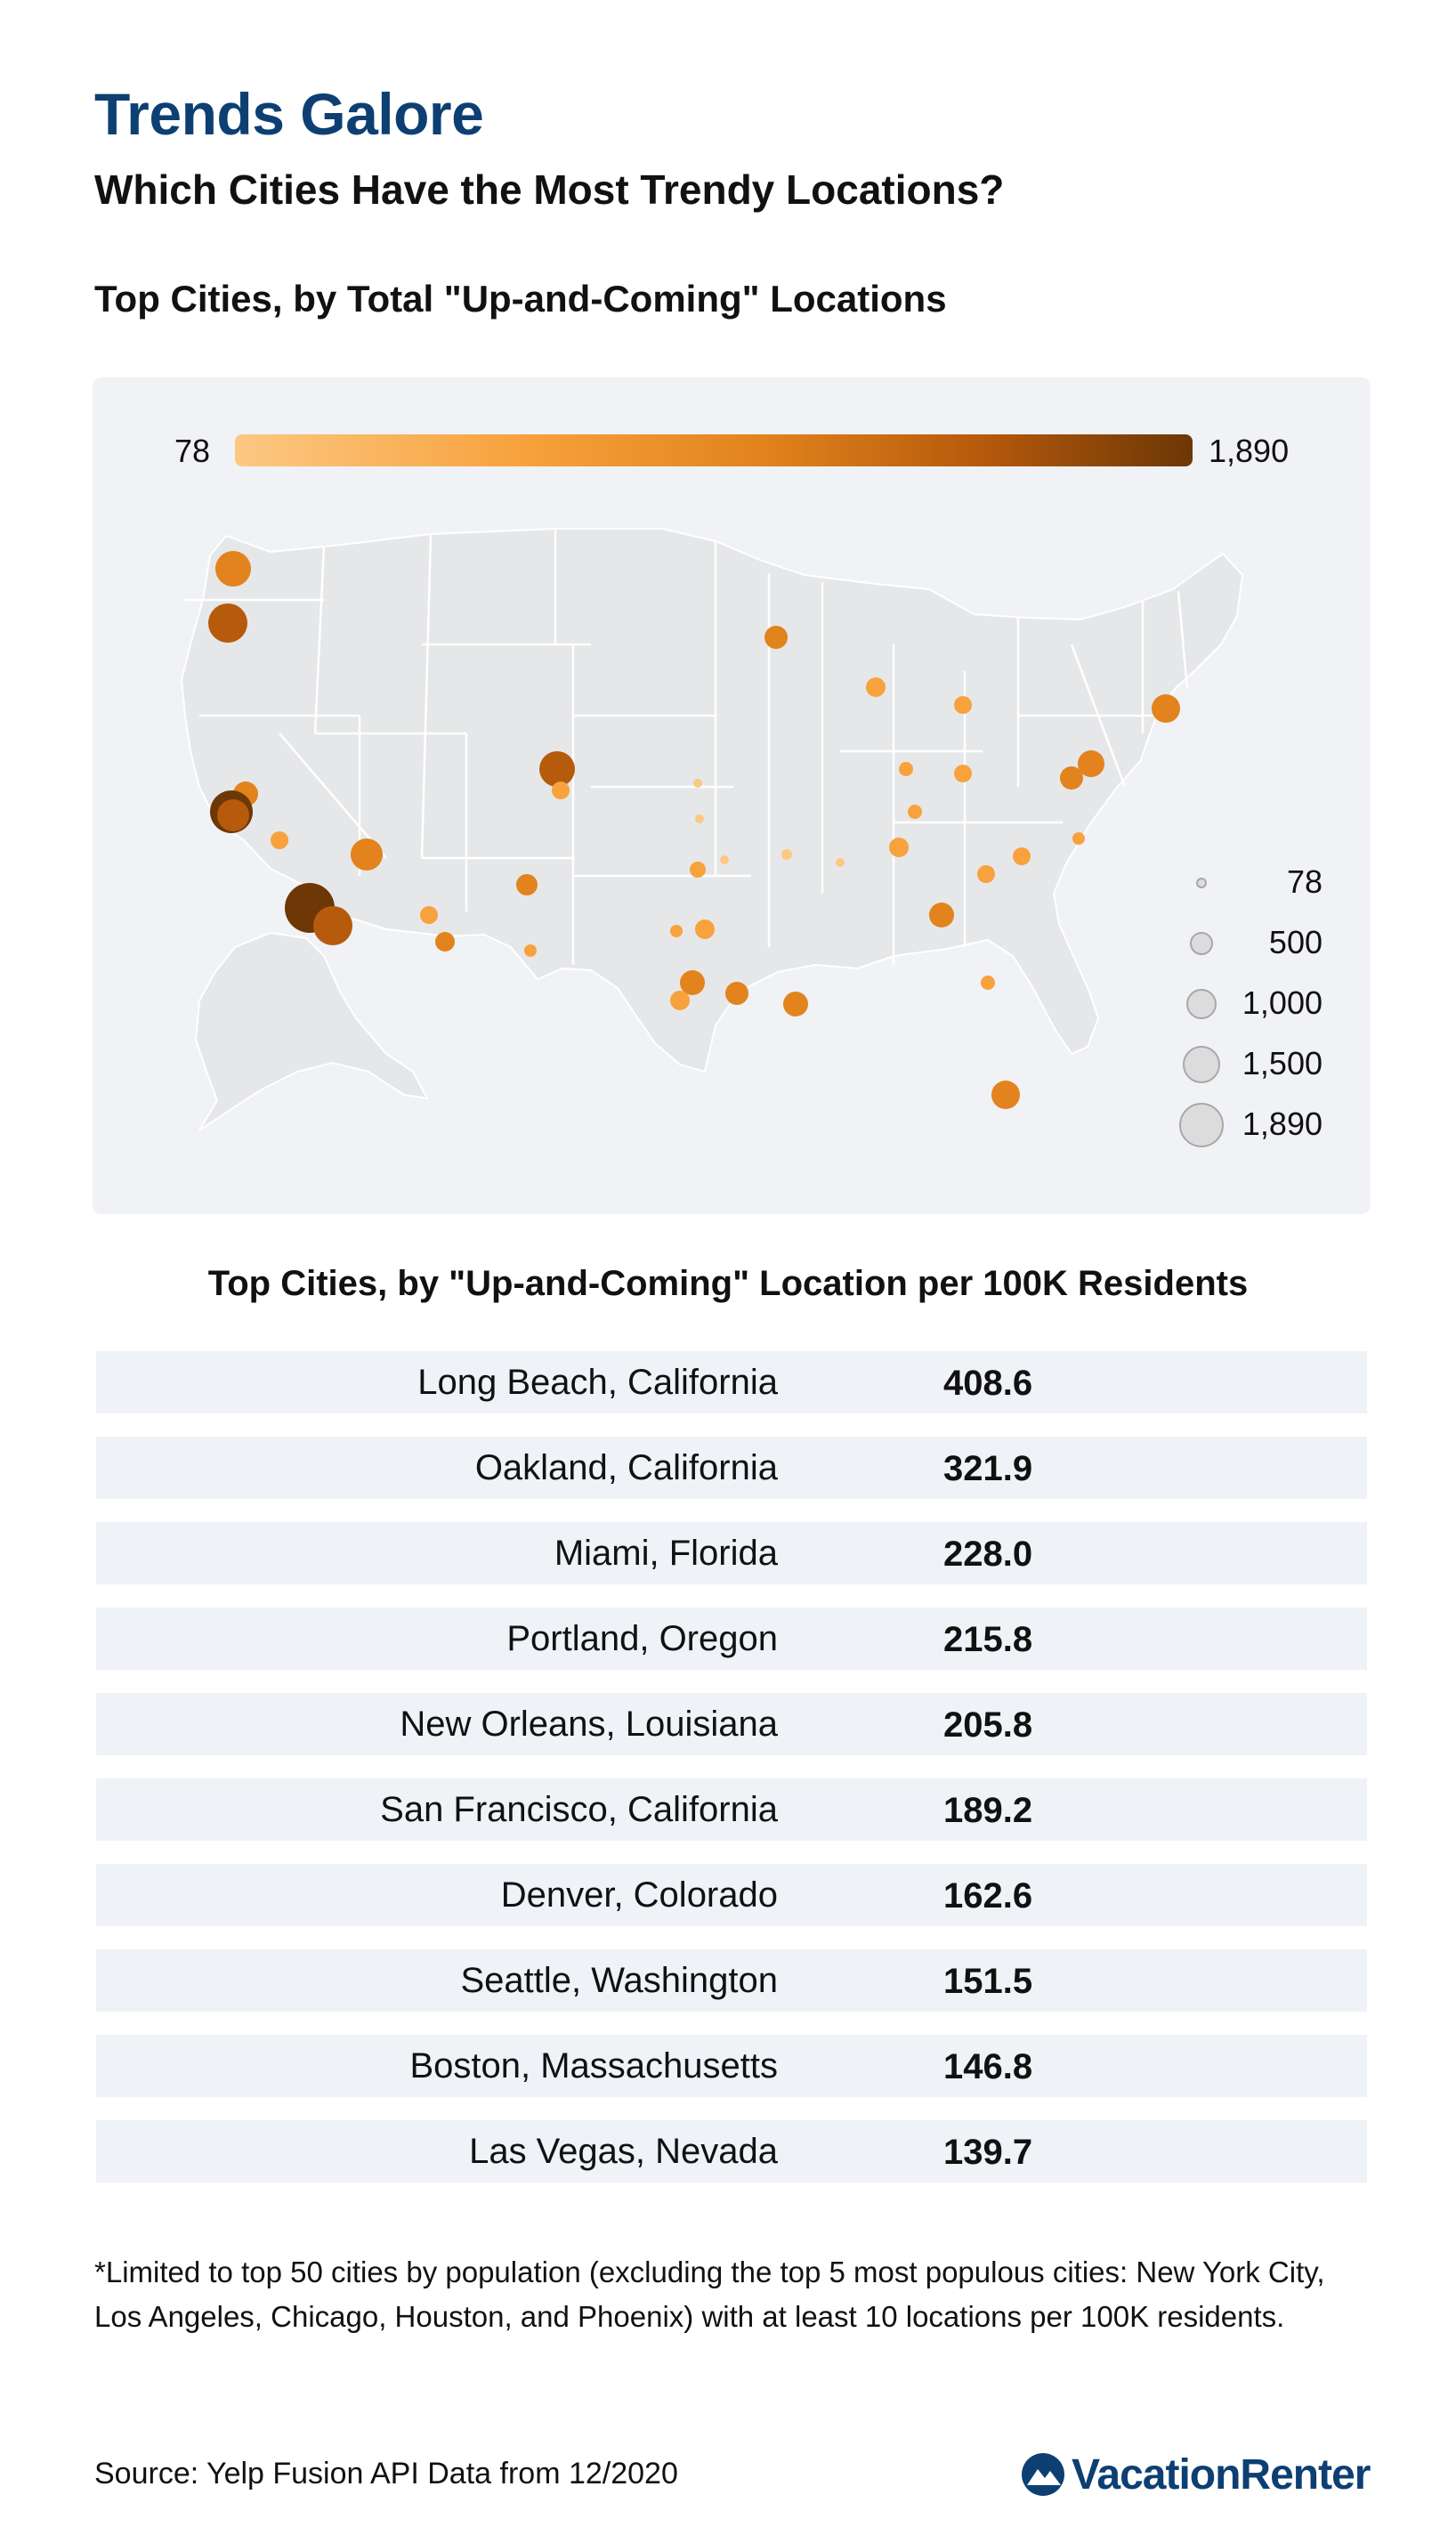  What do you see at coordinates (1282, 1124) in the screenshot?
I see `size-legend-label-1890: 1,890` at bounding box center [1282, 1124].